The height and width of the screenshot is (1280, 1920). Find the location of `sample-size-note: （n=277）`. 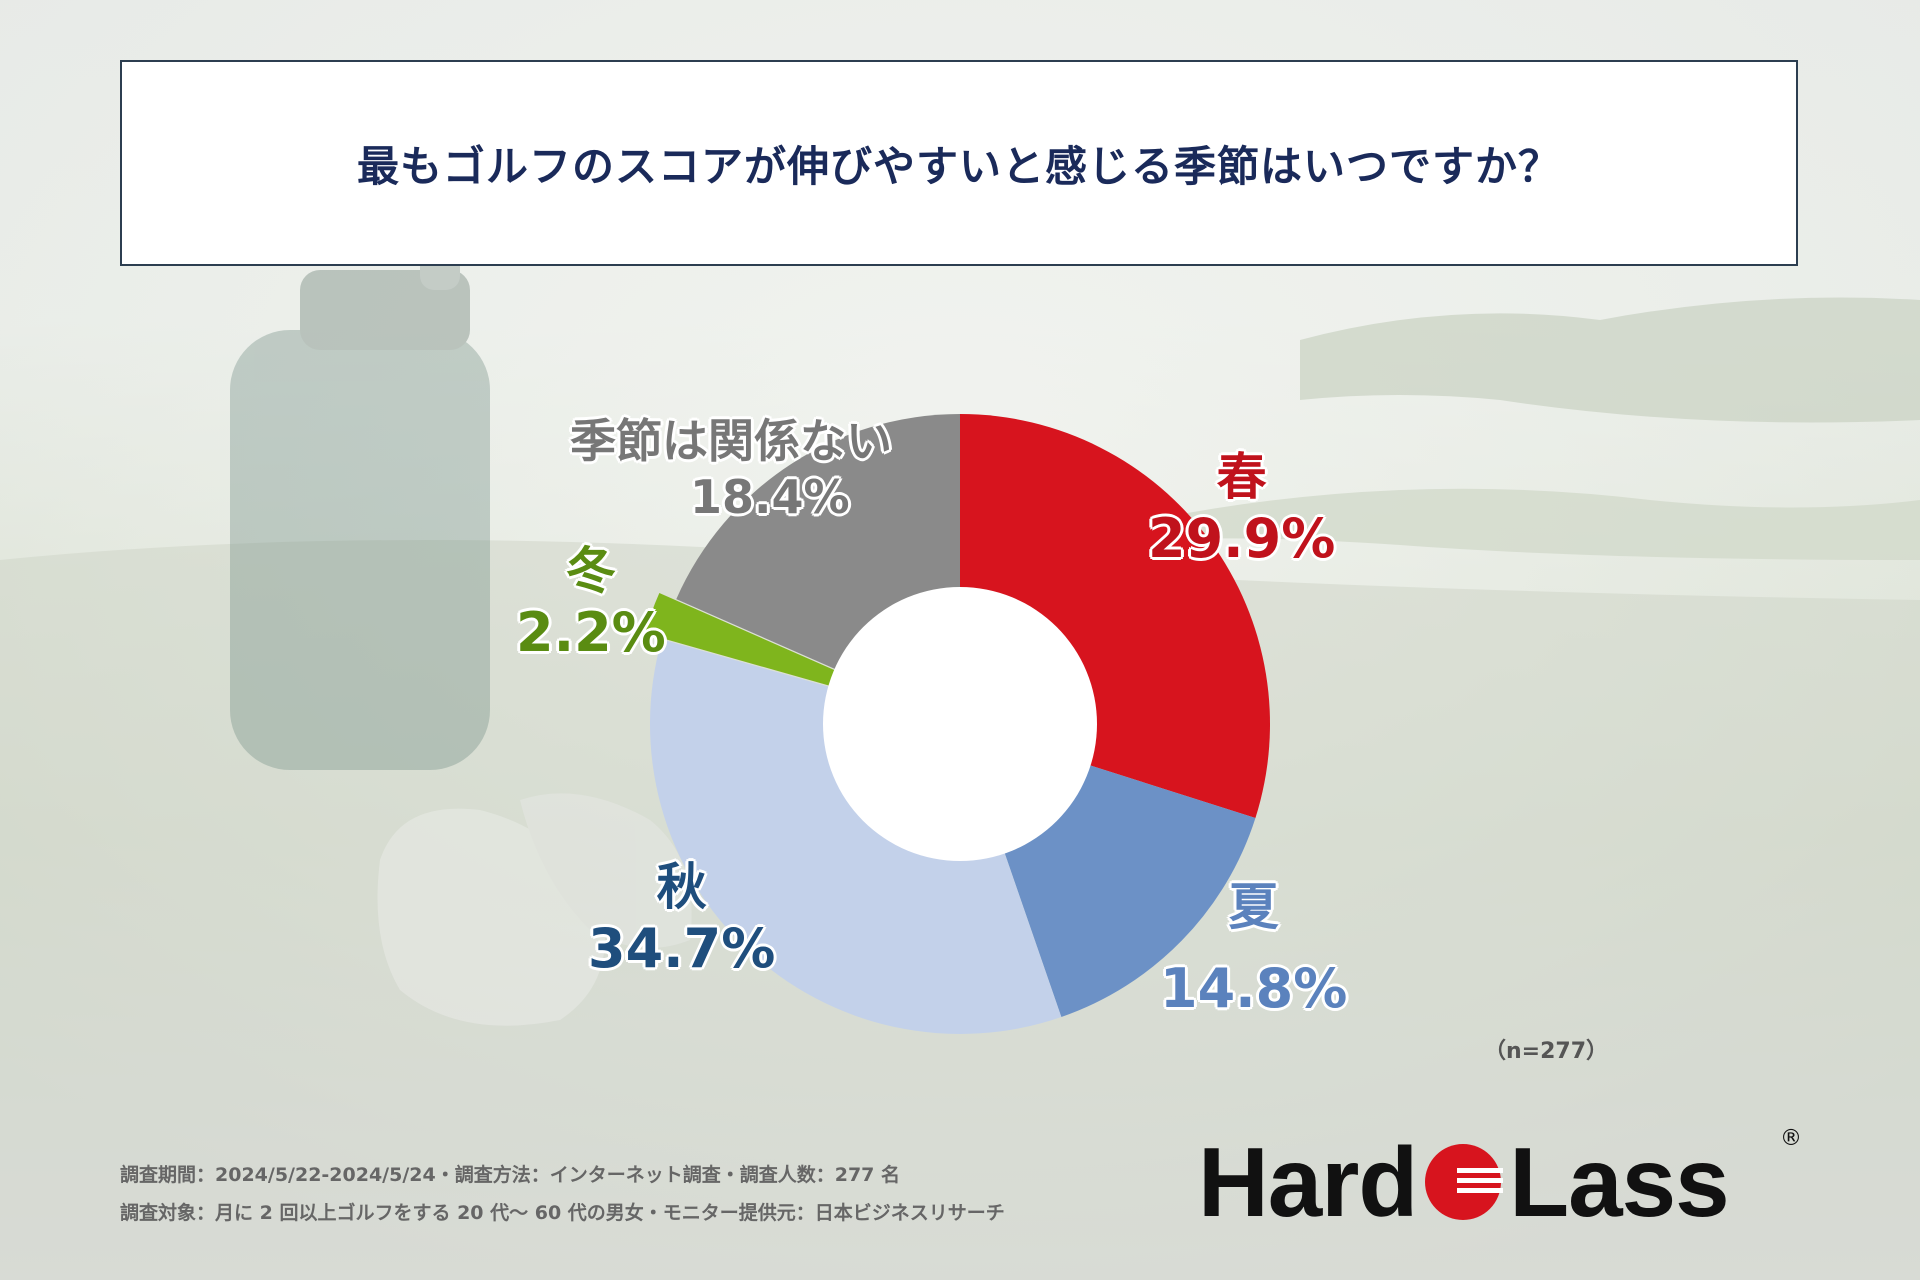

sample-size-note: （n=277） is located at coordinates (1546, 1051).